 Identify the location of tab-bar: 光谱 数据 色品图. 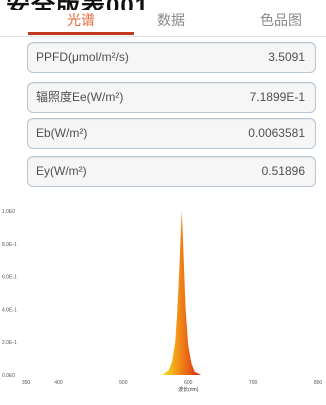
(163, 23).